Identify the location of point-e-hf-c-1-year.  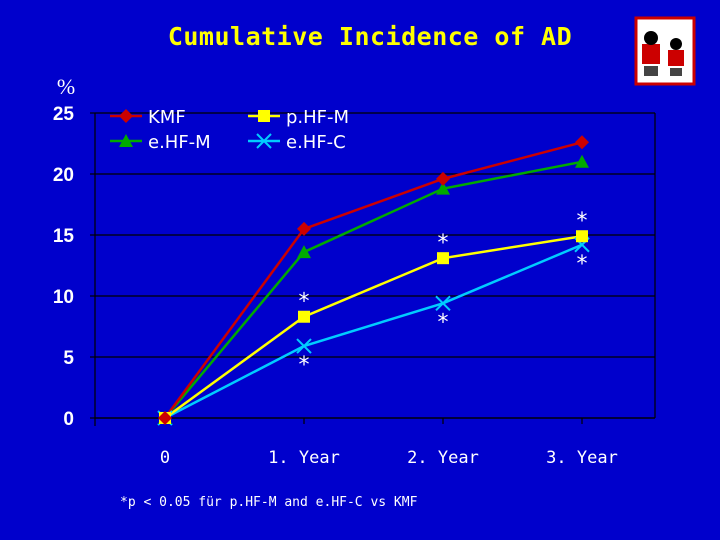
(304, 346).